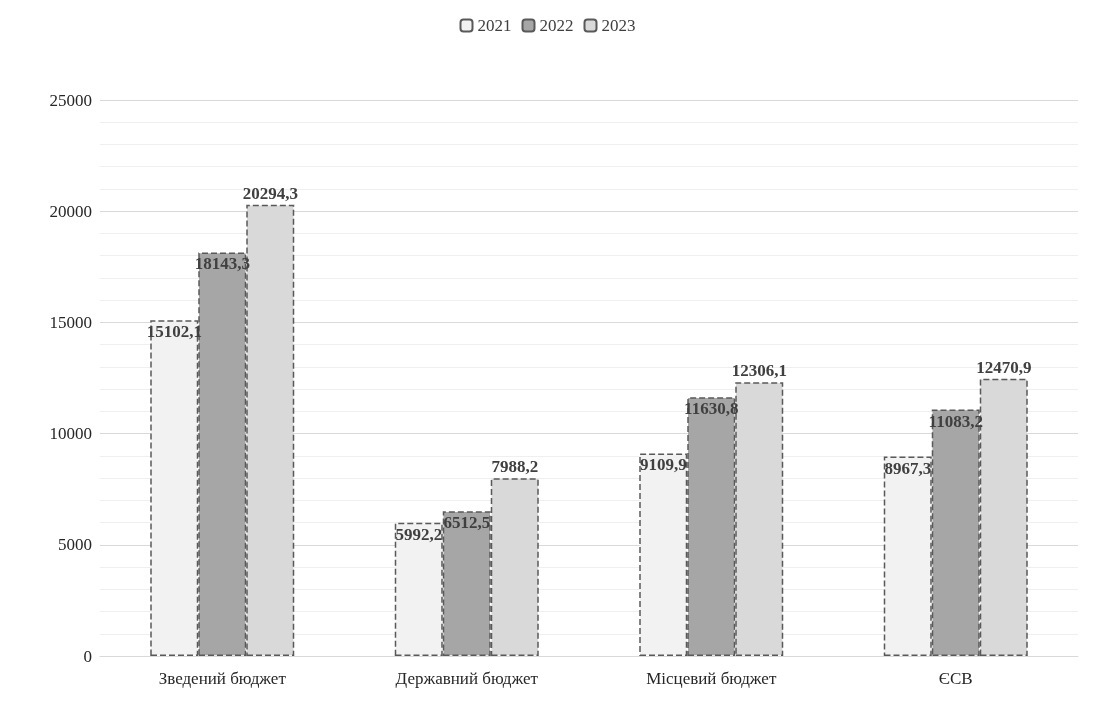 The height and width of the screenshot is (708, 1095). I want to click on data-label: 6512,5, so click(467, 523).